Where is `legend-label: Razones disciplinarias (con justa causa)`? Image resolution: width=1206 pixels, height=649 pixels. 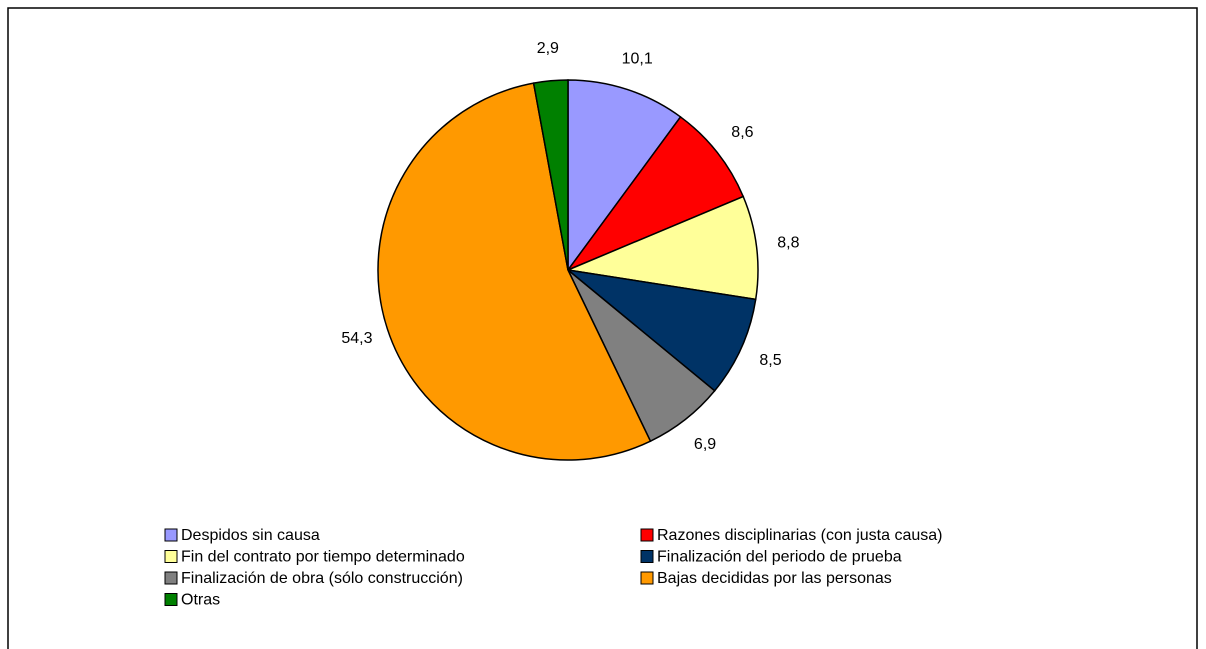
legend-label: Razones disciplinarias (con justa causa) is located at coordinates (799, 535).